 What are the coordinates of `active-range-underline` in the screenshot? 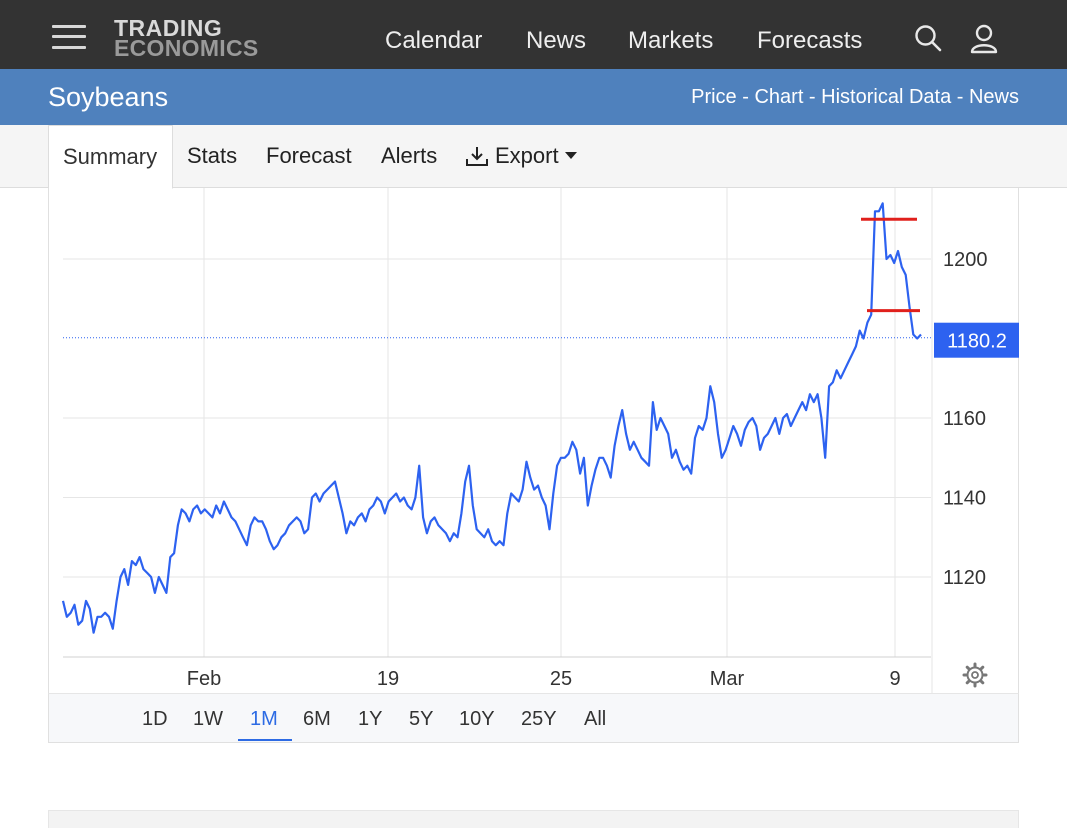 It's located at (265, 740).